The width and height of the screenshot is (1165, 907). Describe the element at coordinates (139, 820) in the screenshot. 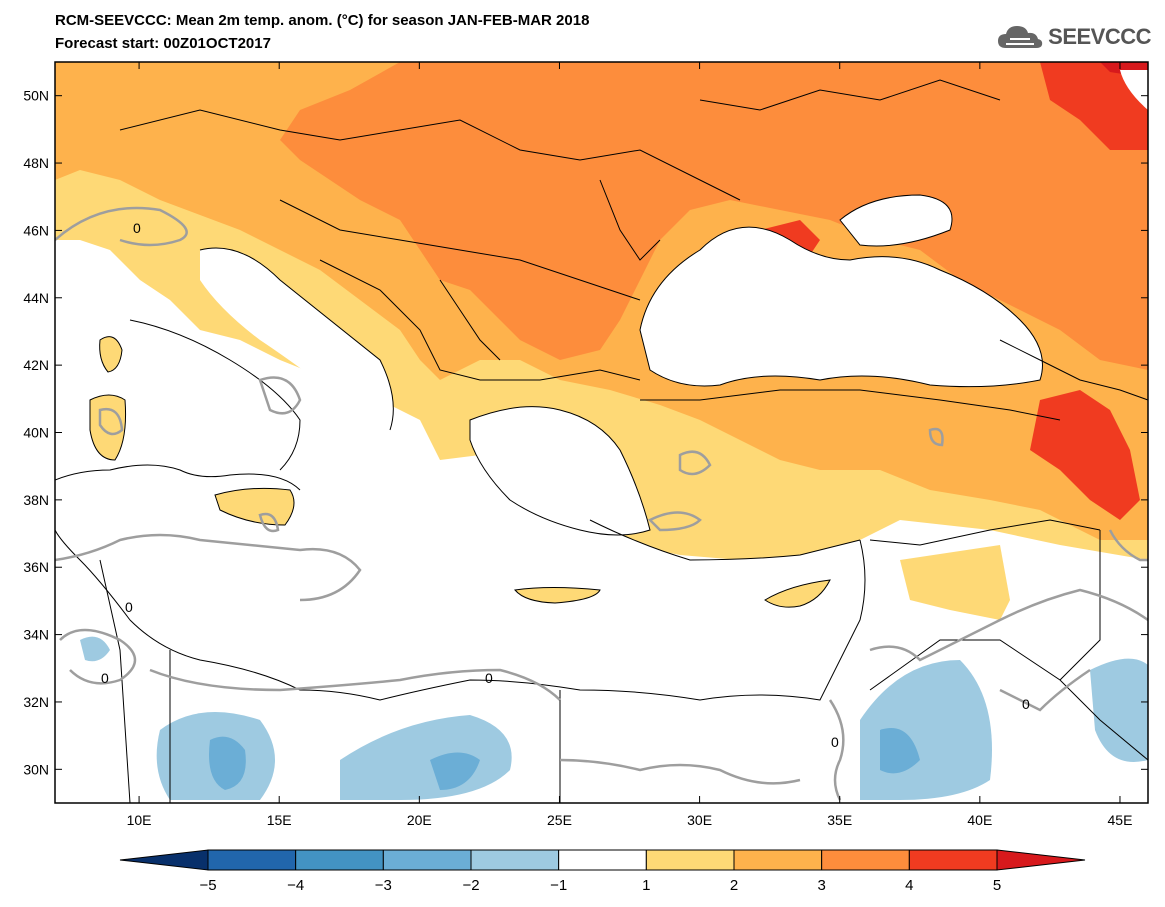

I see `lon-tick-label: 10E` at that location.